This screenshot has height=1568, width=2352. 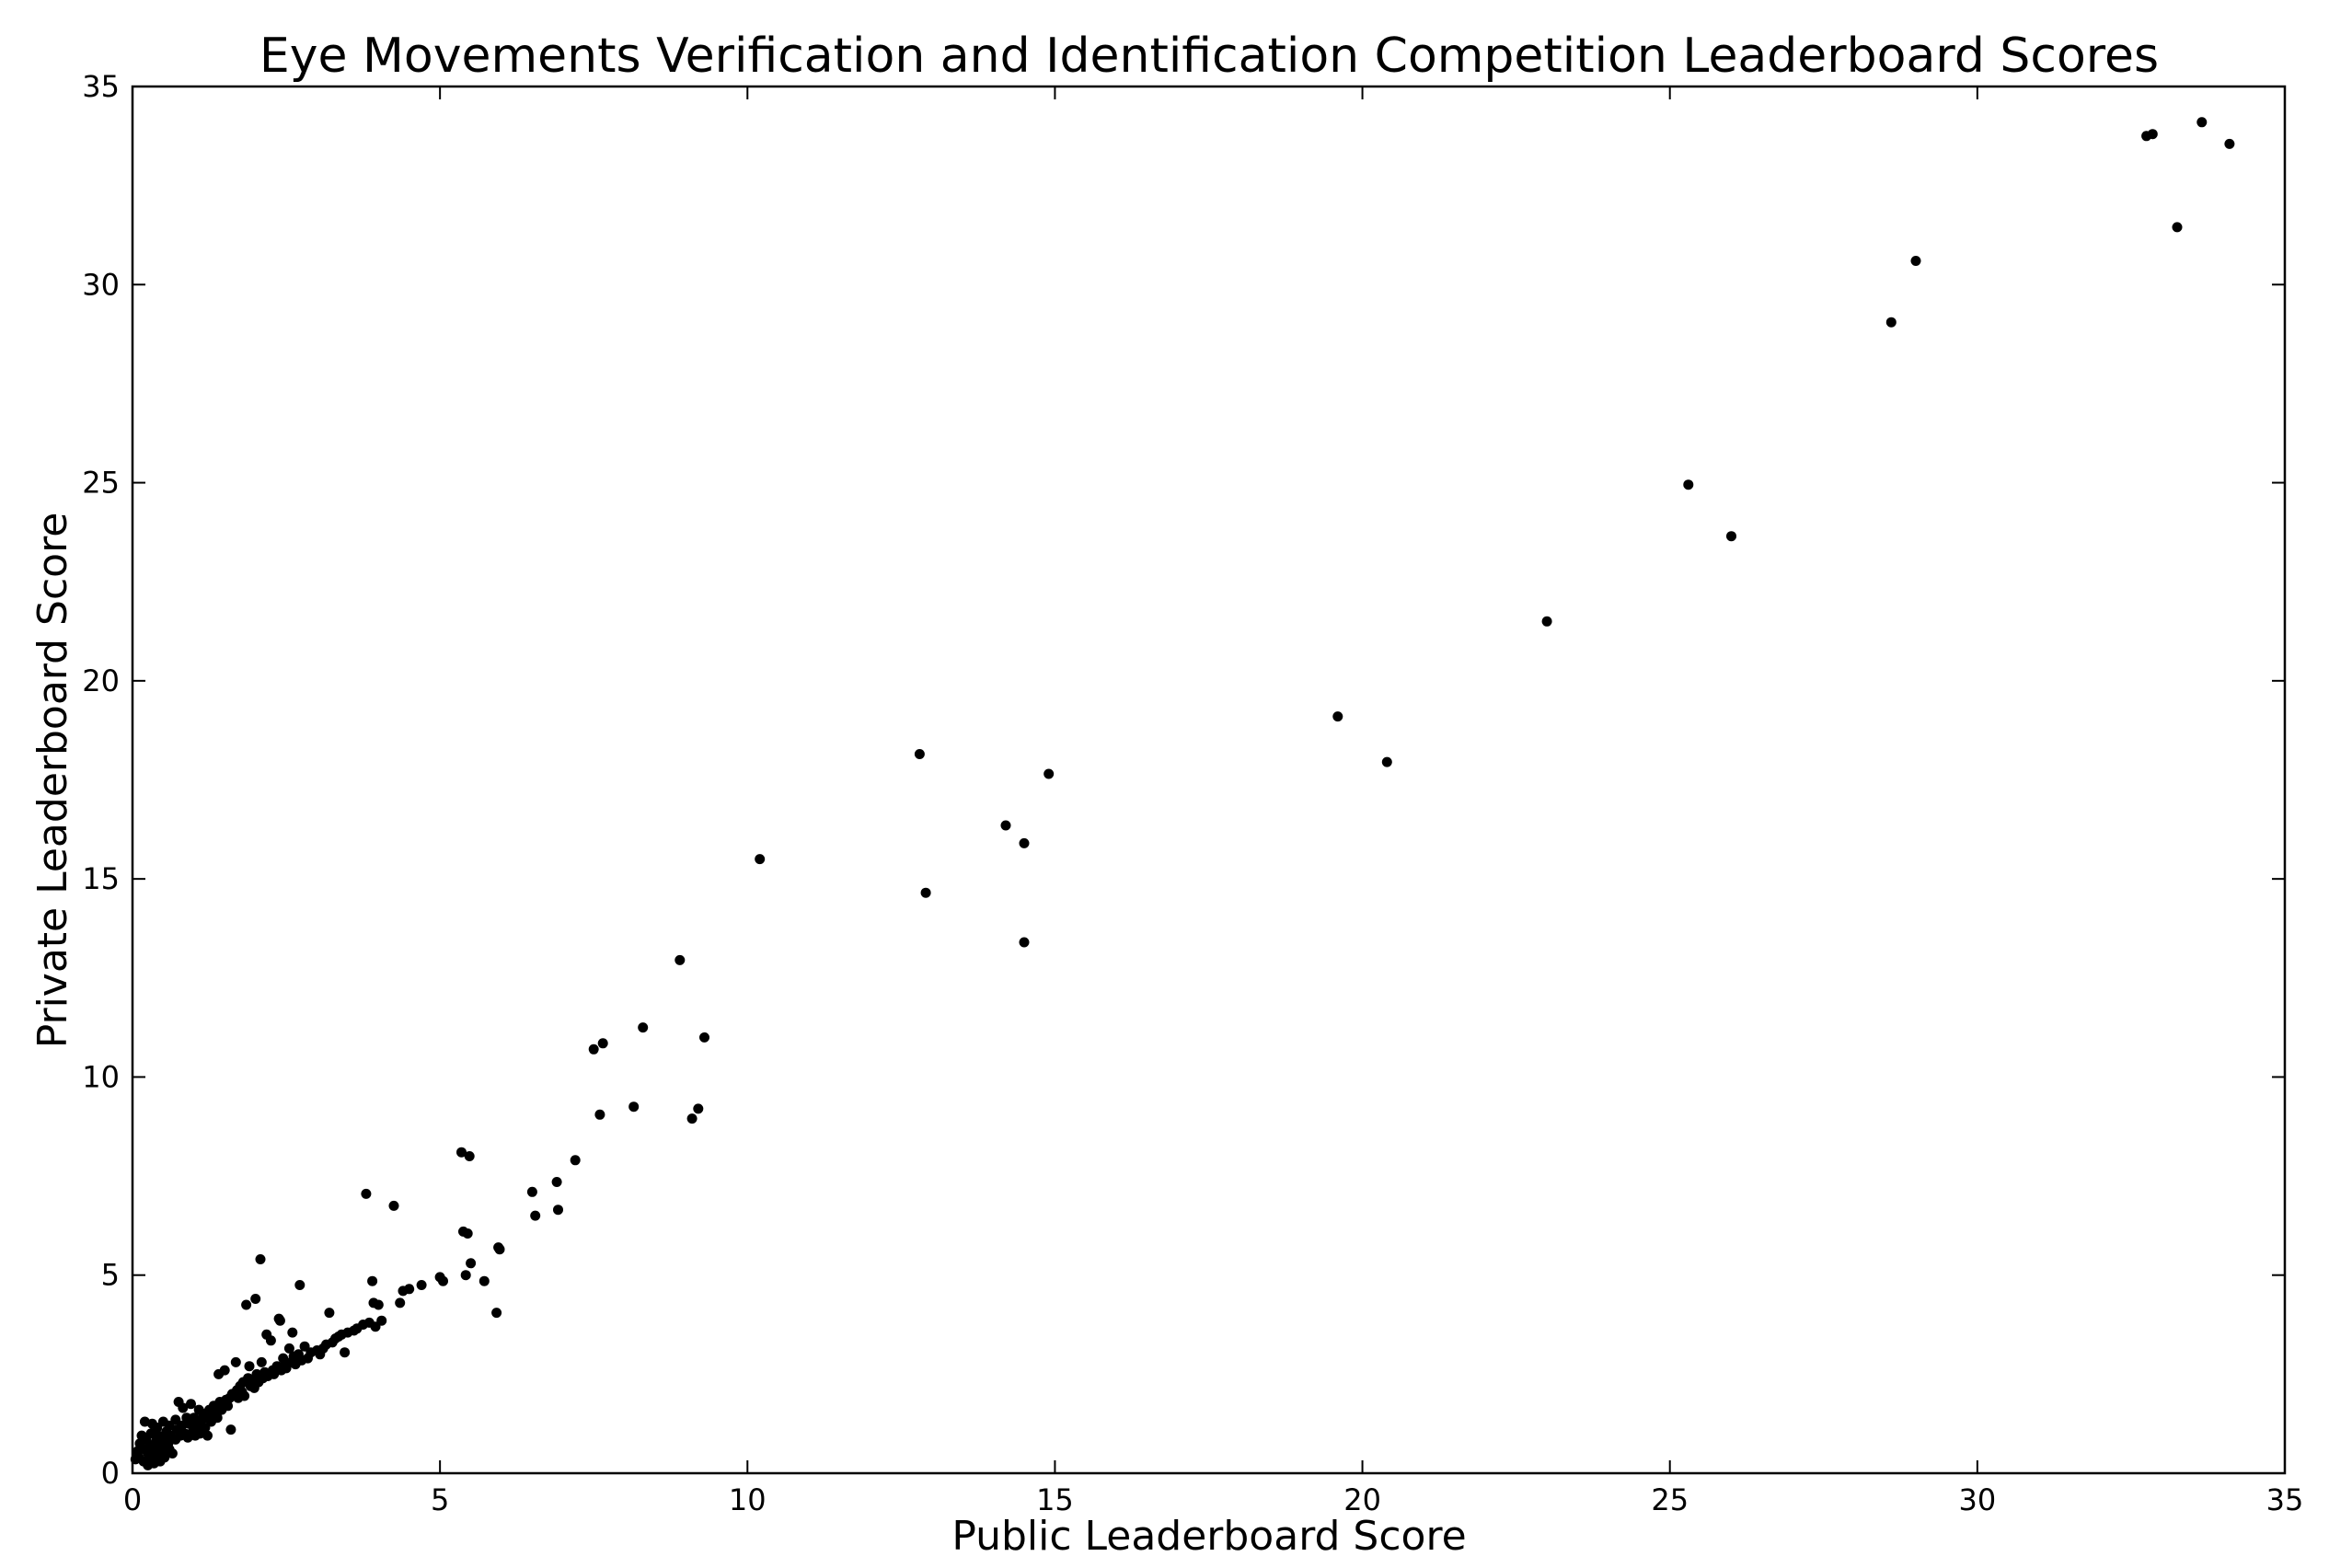 I want to click on x-tick-label: 5, so click(x=440, y=1499).